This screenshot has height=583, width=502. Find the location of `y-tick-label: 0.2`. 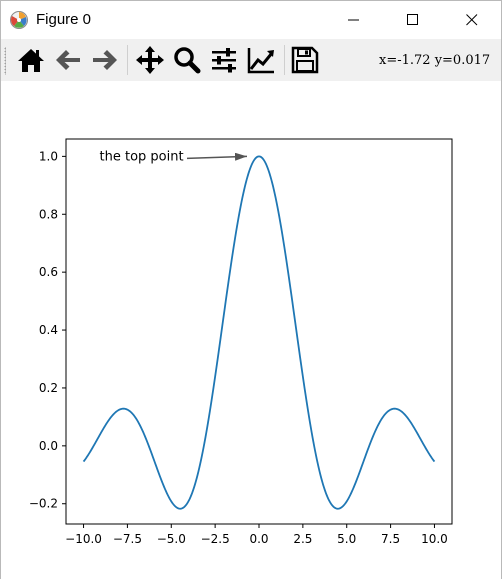

y-tick-label: 0.2 is located at coordinates (48, 388).